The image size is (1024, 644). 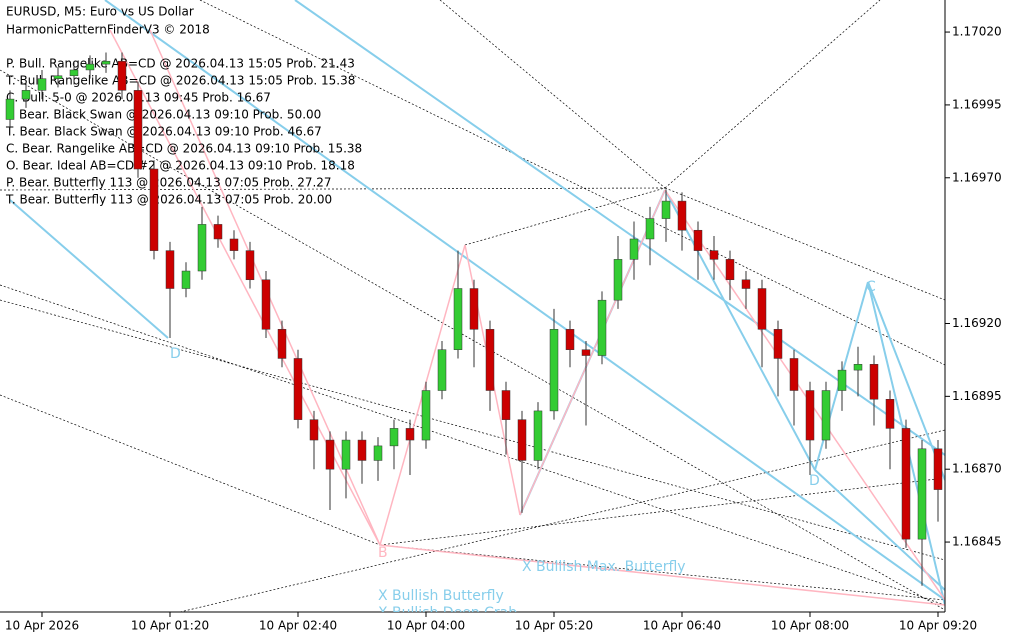 I want to click on y-tick-label: 1.16995, so click(x=977, y=104).